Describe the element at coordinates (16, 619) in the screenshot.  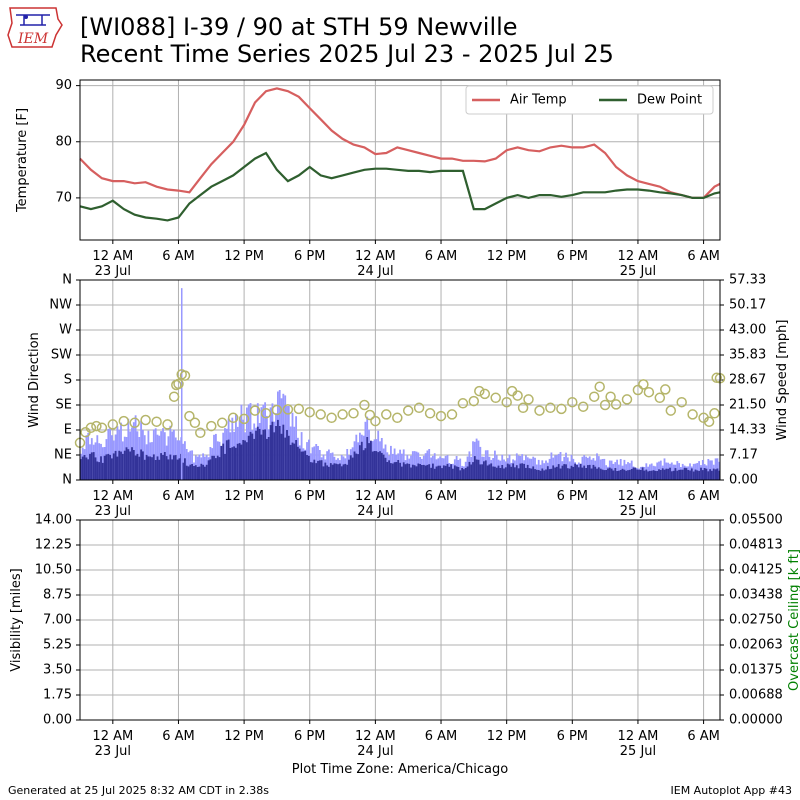
I see `vis-ylabel: Visibility [miles]` at that location.